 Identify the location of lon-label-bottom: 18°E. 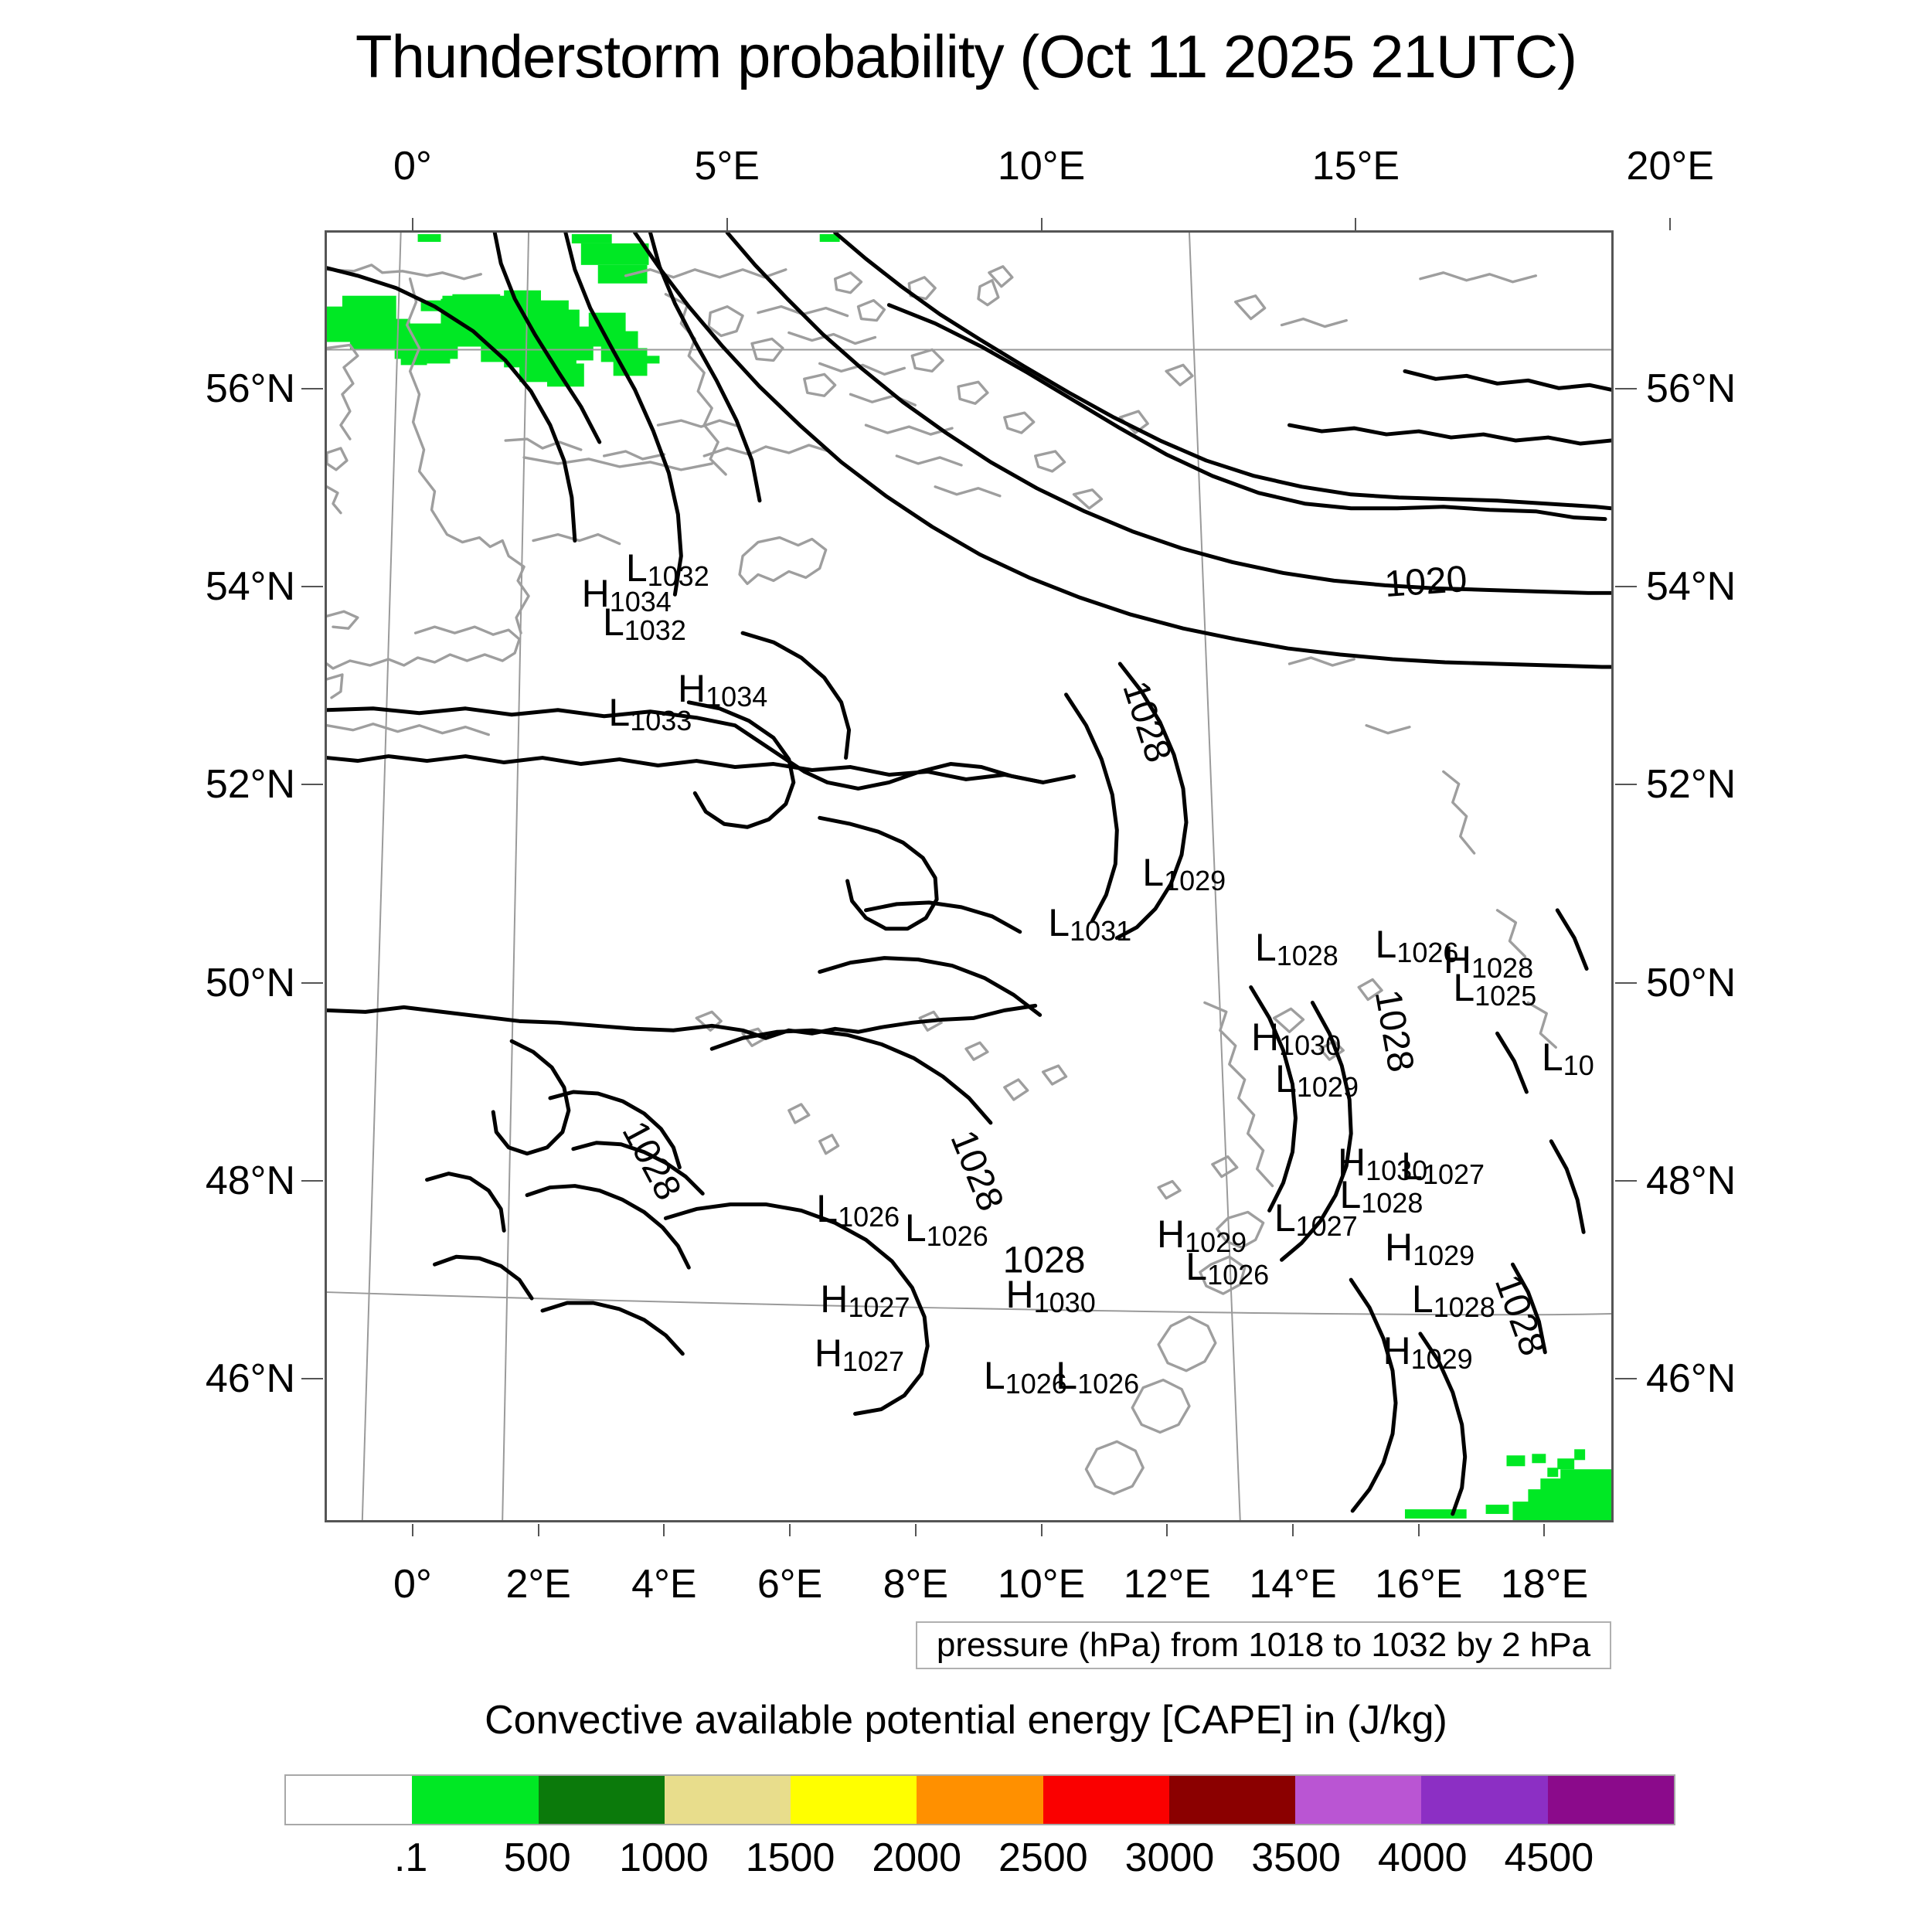
(1545, 1585).